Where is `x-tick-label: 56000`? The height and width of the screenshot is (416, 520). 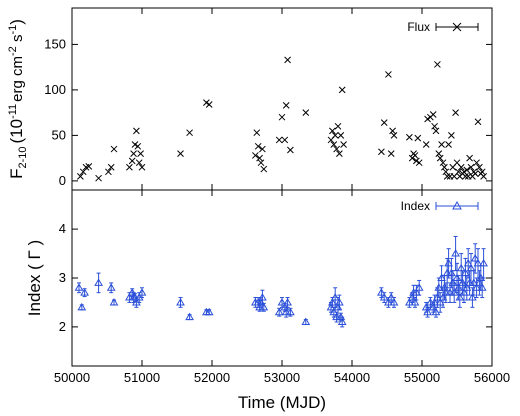 x-tick-label: 56000 is located at coordinates (492, 377).